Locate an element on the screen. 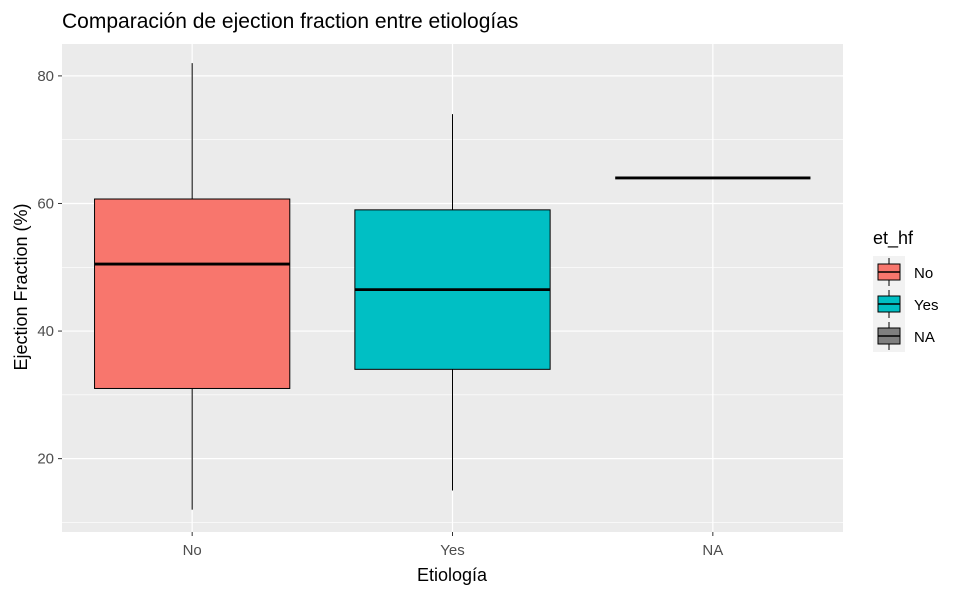 This screenshot has height=594, width=962. box-yes is located at coordinates (452, 302).